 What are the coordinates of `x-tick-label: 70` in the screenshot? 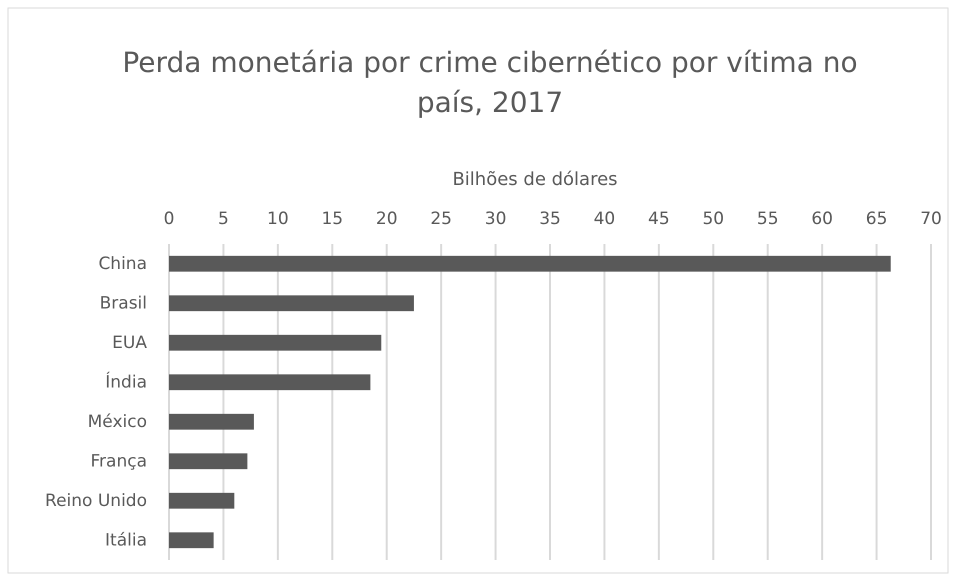 It's located at (931, 219).